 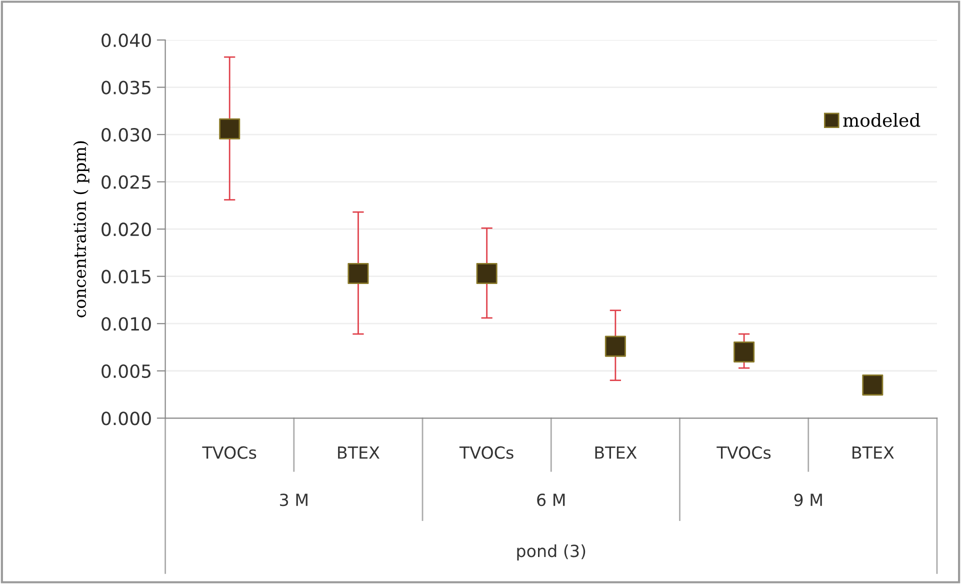 What do you see at coordinates (126, 419) in the screenshot?
I see `y-tick-label: 0.000` at bounding box center [126, 419].